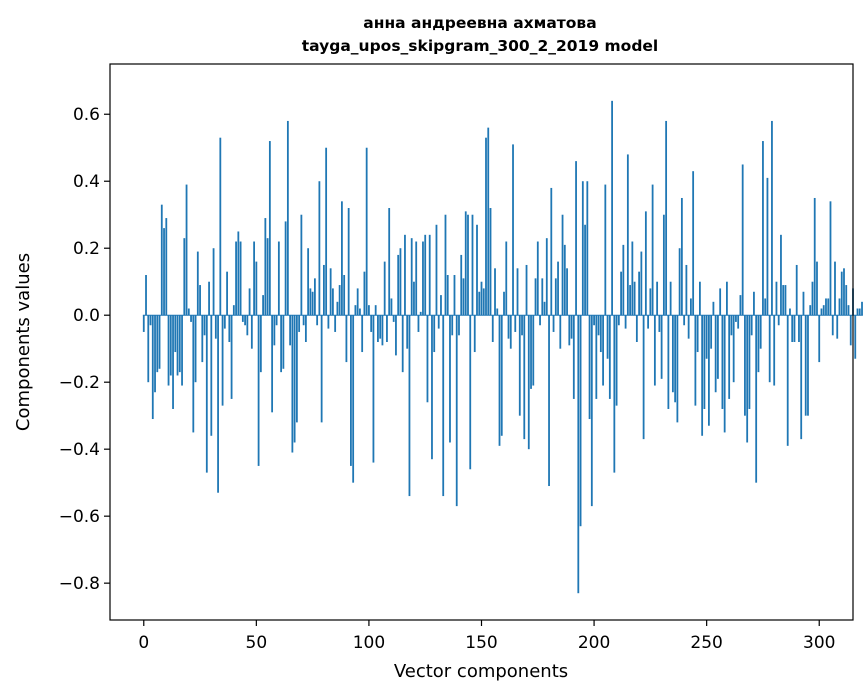 This screenshot has height=696, width=867. I want to click on x-axis-label: Vector components, so click(481, 671).